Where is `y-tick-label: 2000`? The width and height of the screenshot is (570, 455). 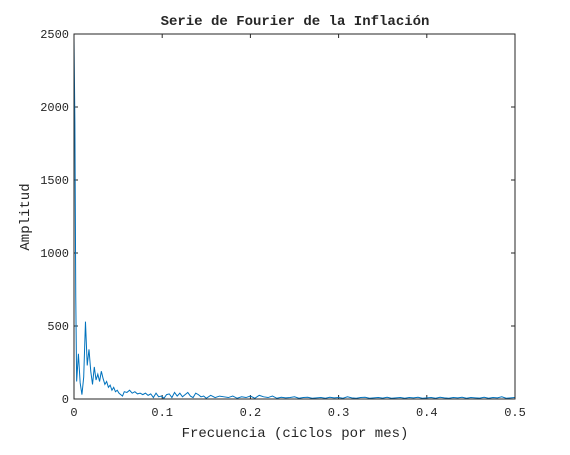 y-tick-label: 2000 is located at coordinates (54, 108).